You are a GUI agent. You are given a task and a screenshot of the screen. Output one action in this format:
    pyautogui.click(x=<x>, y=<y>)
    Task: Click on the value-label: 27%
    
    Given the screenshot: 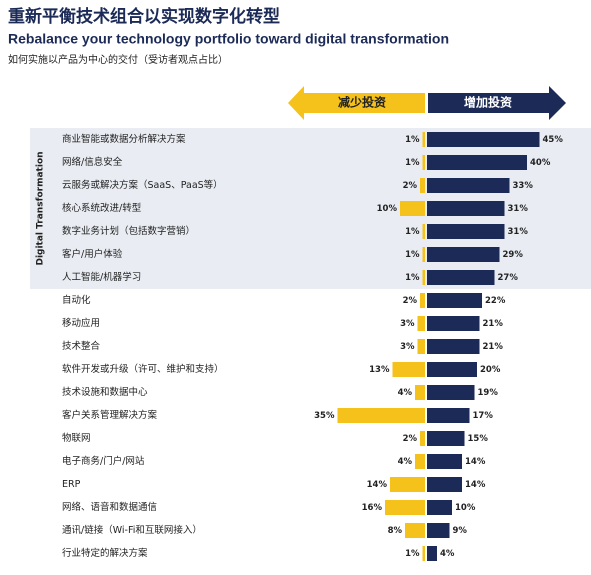 What is the action you would take?
    pyautogui.click(x=508, y=278)
    